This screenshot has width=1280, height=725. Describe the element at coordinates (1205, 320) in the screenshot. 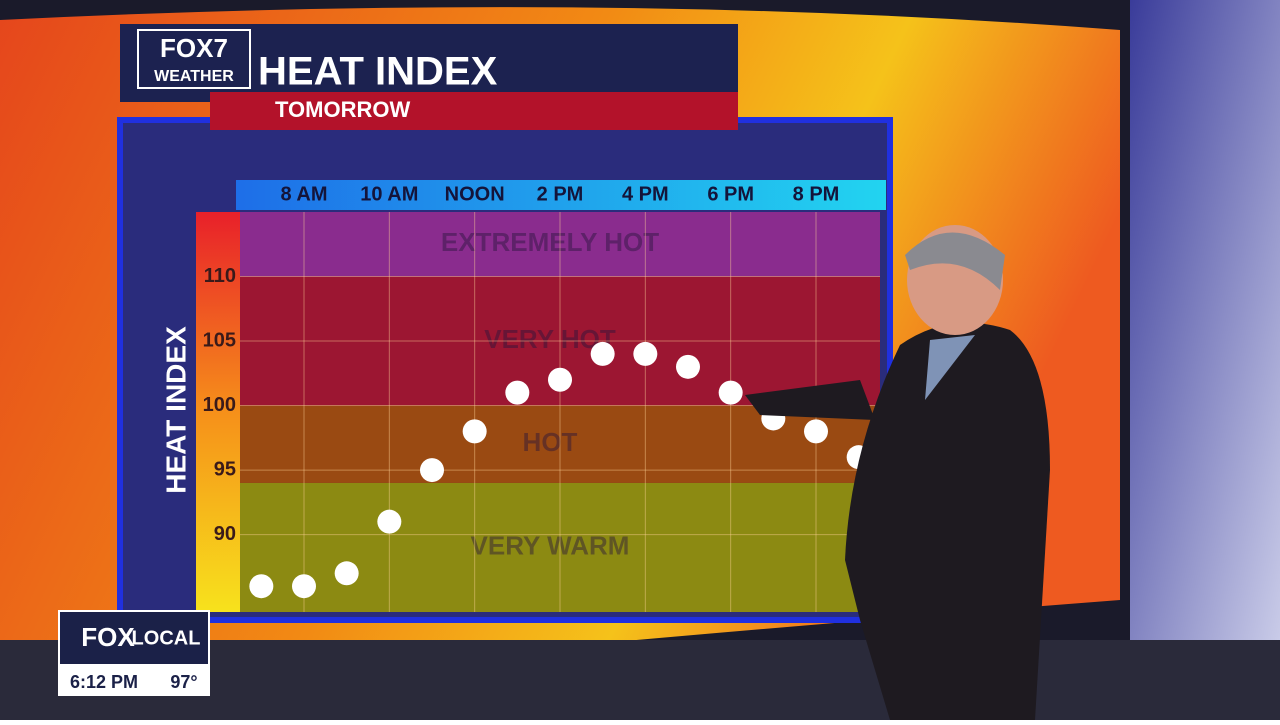

I see `studio-wall` at that location.